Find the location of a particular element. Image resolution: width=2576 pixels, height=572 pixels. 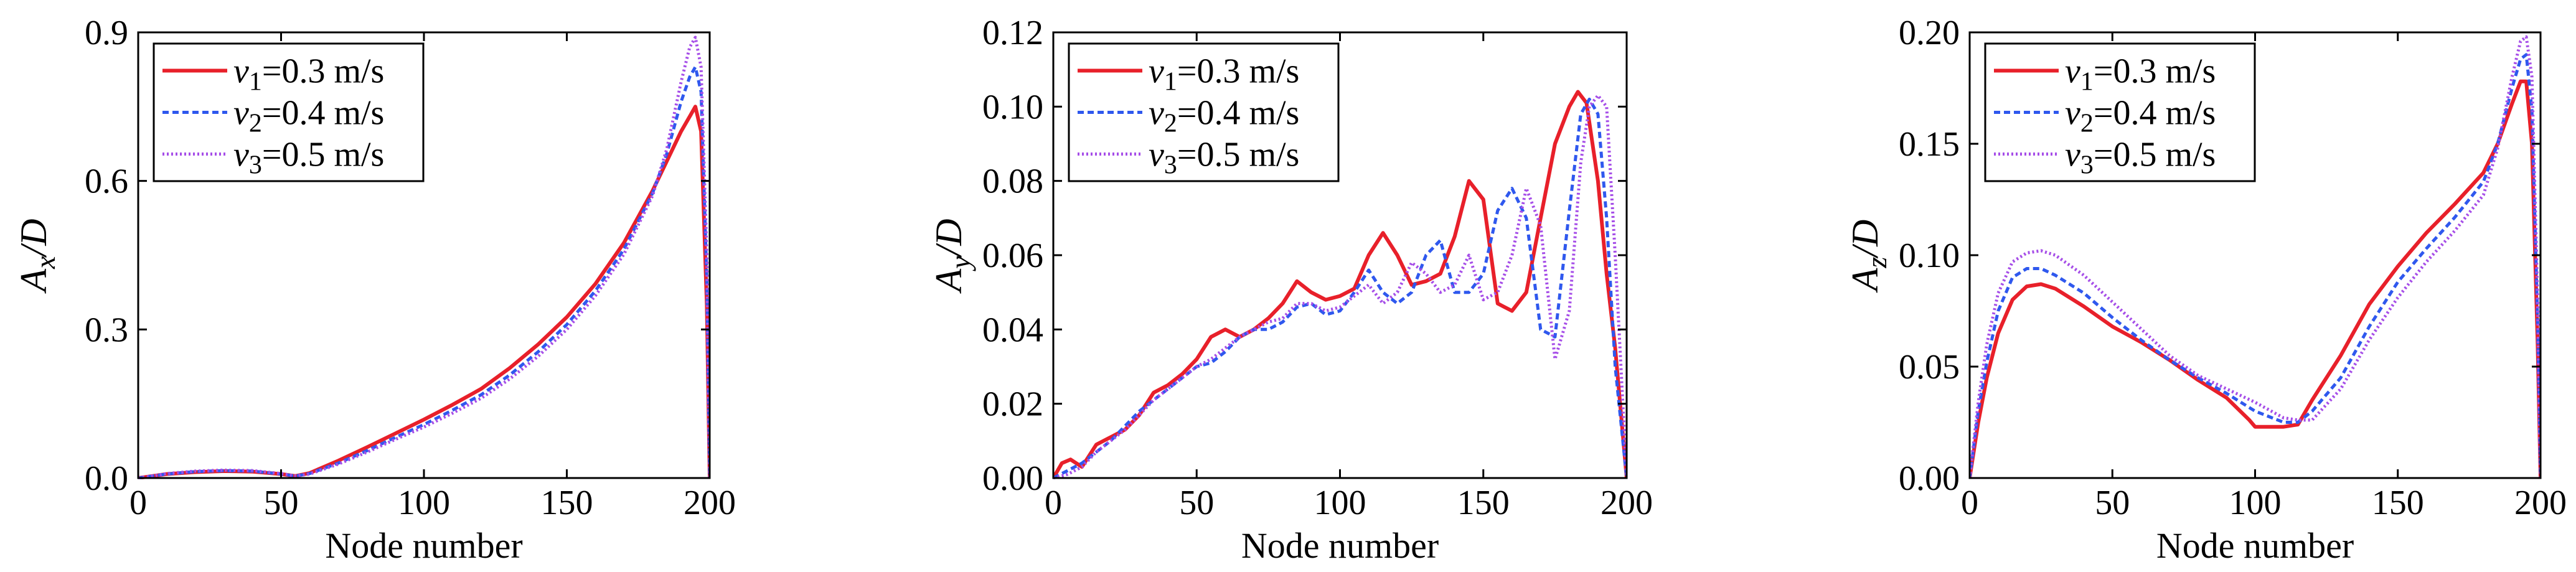

y-tick-label: 0.0 is located at coordinates (106, 478).